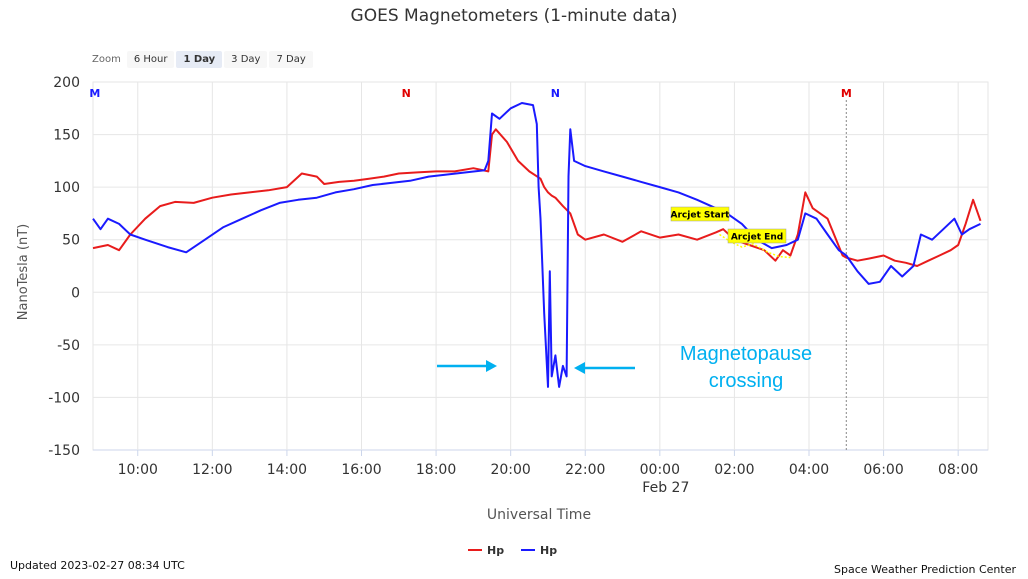 Image resolution: width=1028 pixels, height=579 pixels. What do you see at coordinates (746, 354) in the screenshot?
I see `annotation-line-1: Magnetopause` at bounding box center [746, 354].